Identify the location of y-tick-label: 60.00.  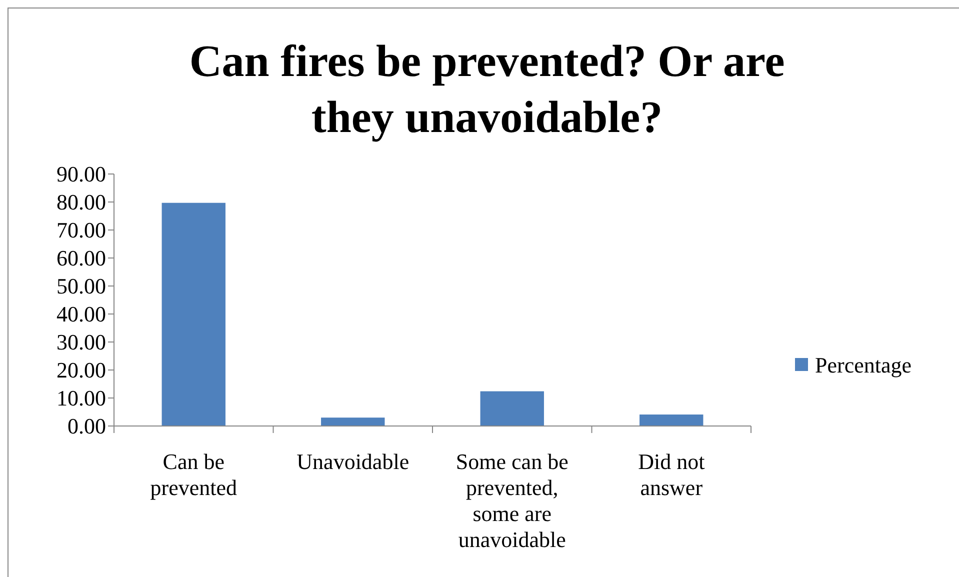
(81, 258).